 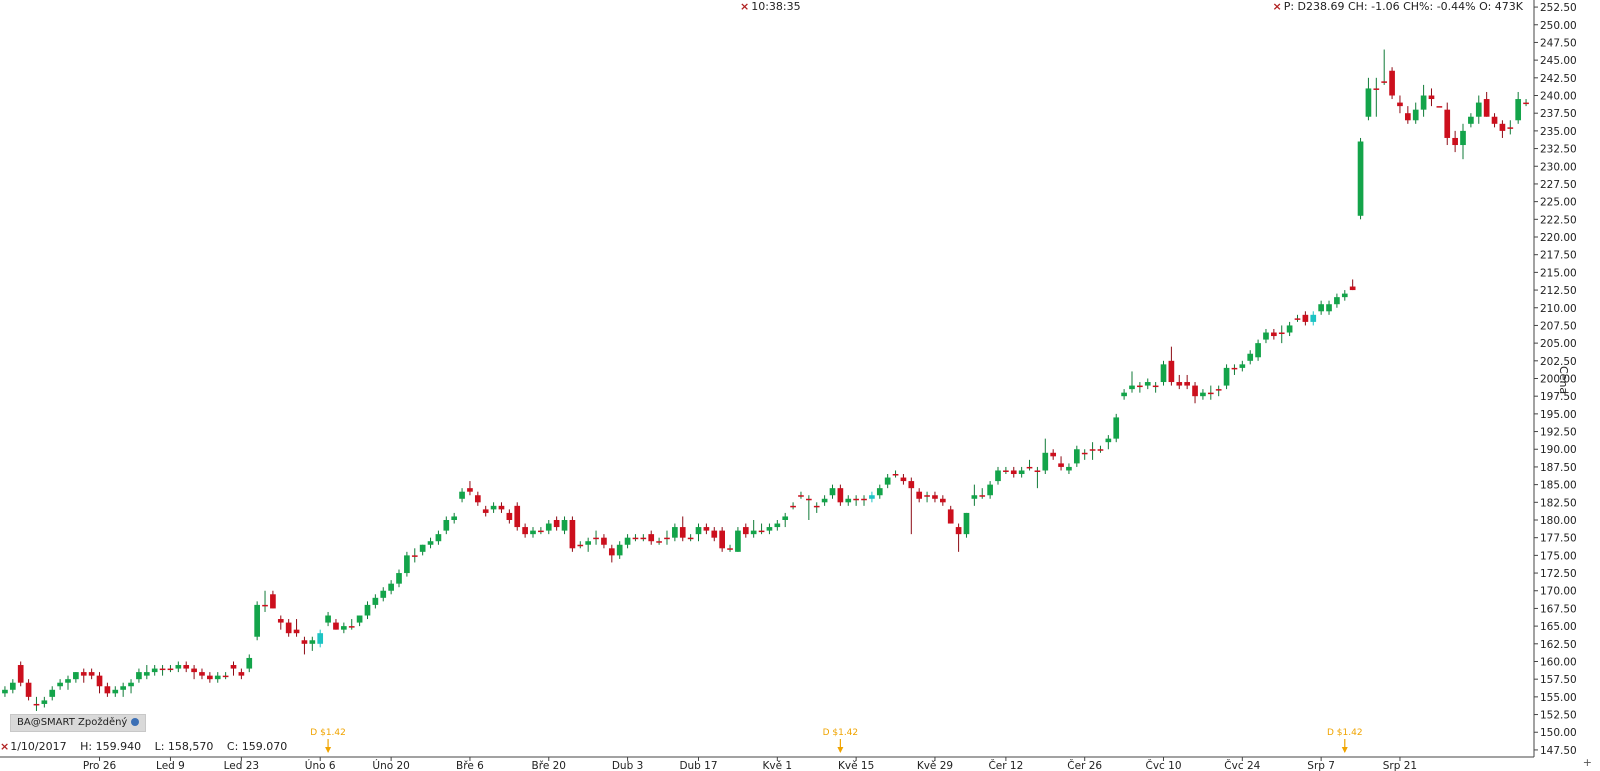 I want to click on hover-date: 1/10/2017, so click(x=38, y=746).